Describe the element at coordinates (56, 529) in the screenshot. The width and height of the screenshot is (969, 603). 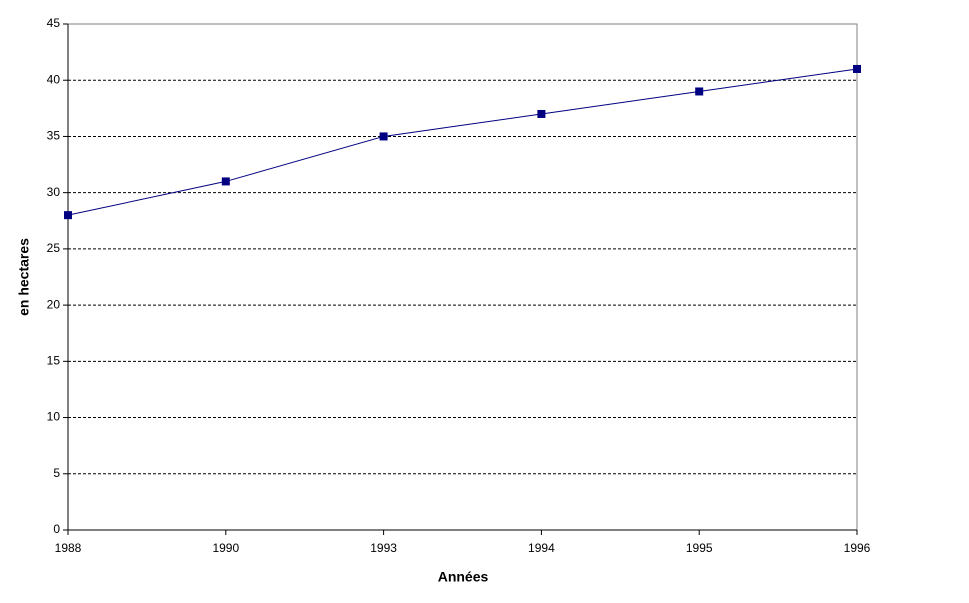
I see `y-tick-label: 0` at that location.